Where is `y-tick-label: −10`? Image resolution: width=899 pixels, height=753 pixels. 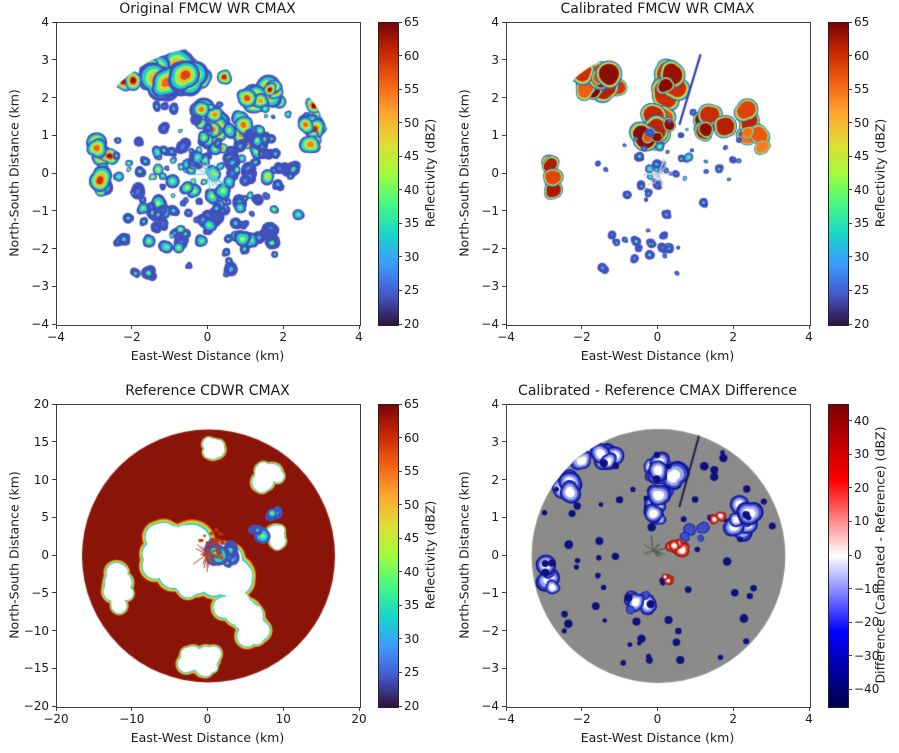
y-tick-label: −10 is located at coordinates (36, 630).